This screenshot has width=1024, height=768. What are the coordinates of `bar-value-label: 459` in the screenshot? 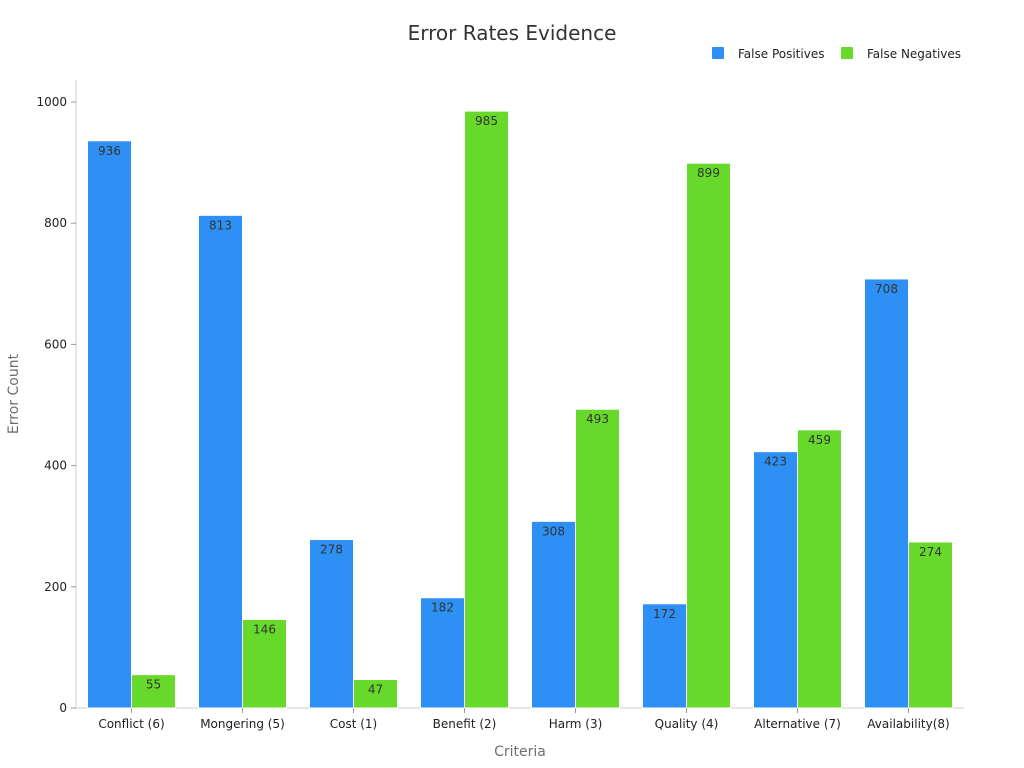 It's located at (819, 440).